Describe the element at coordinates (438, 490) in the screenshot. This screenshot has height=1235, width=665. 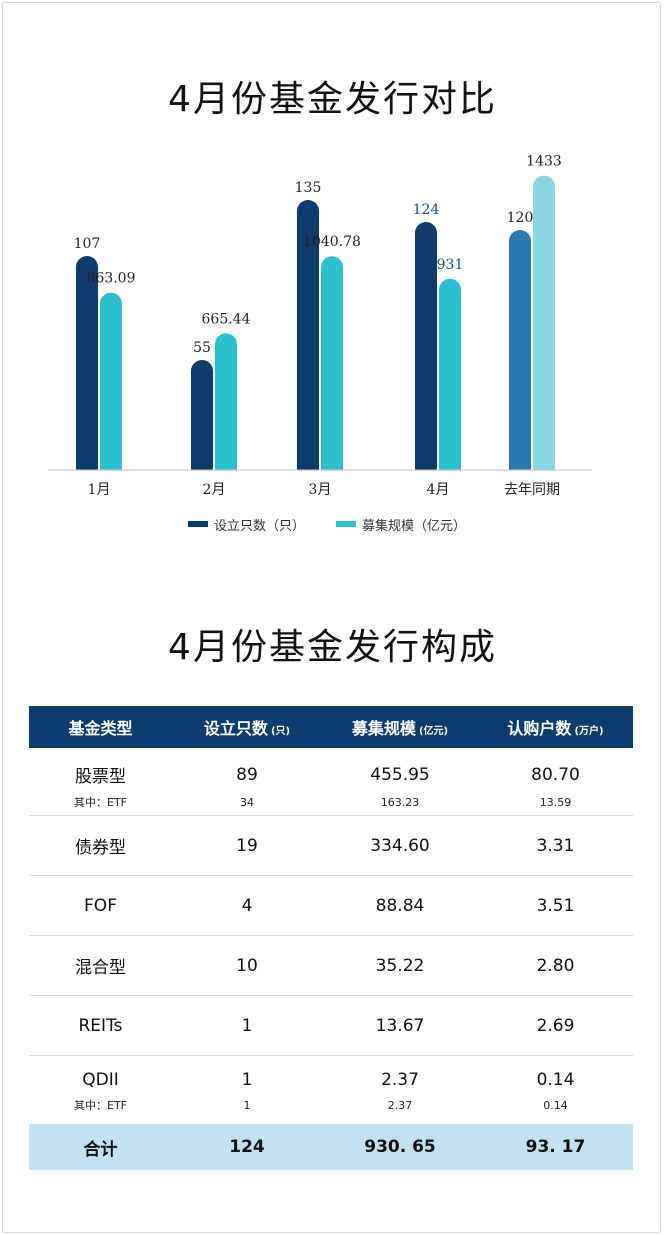
I see `x-tick-label: 4月` at that location.